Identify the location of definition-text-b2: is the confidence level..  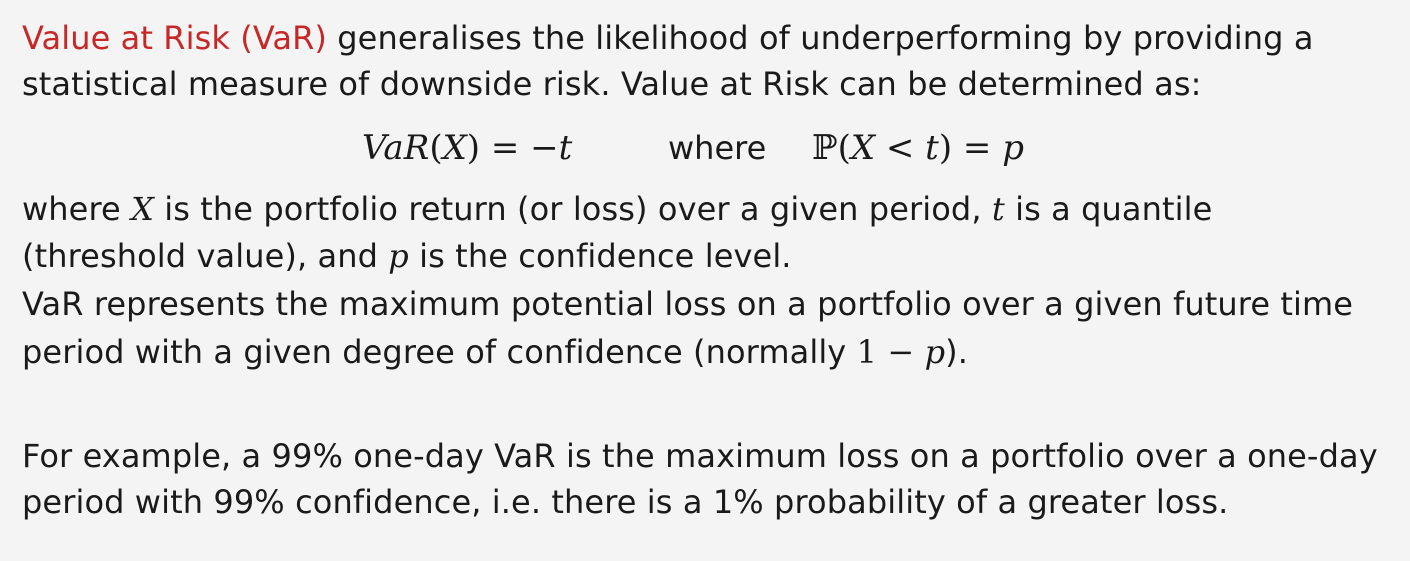
(600, 256).